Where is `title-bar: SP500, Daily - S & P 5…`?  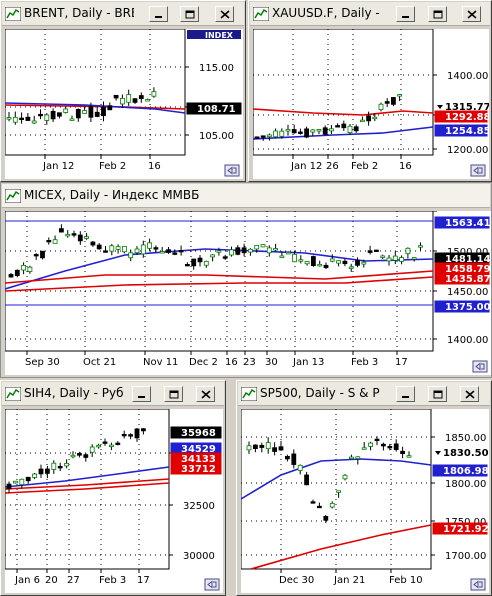
title-bar: SP500, Daily - S & P 5… is located at coordinates (364, 394).